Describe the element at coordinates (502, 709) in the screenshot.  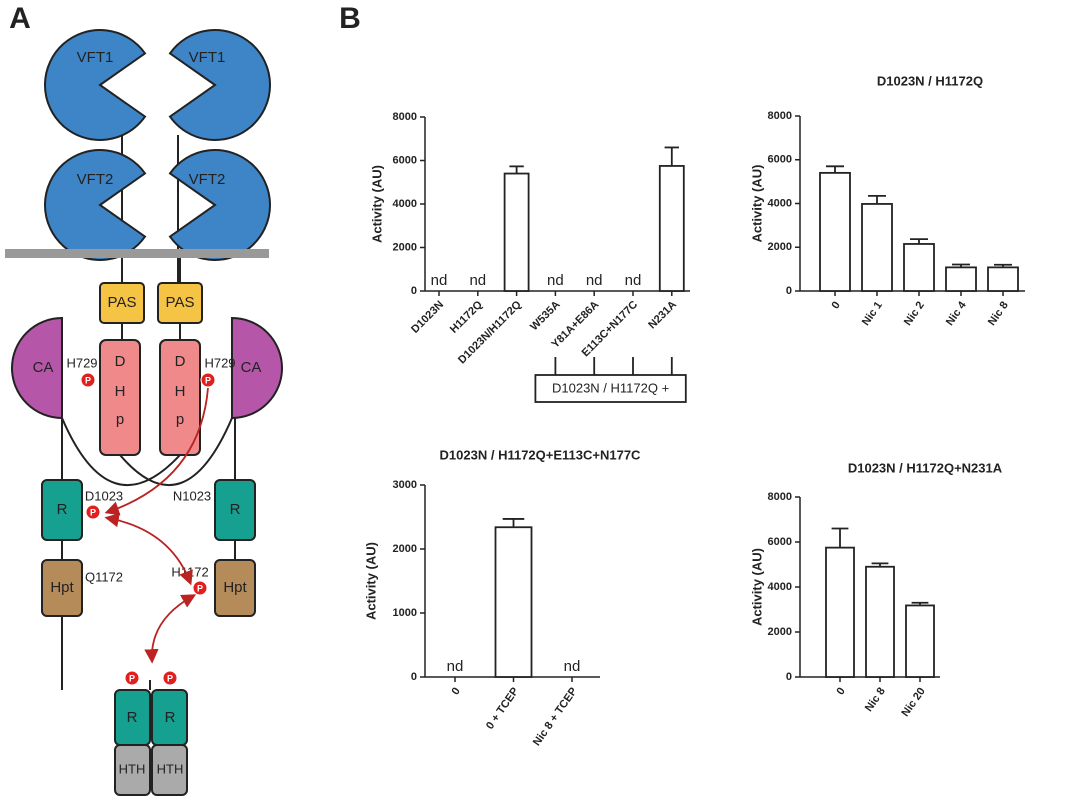
I see `x-tick-label: 0 + TCEP` at that location.